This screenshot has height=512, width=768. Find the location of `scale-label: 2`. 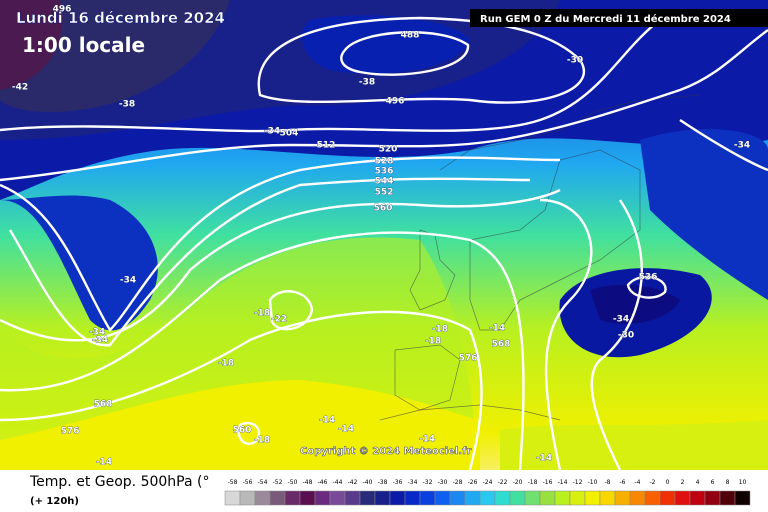

scale-label: 2 is located at coordinates (683, 482).